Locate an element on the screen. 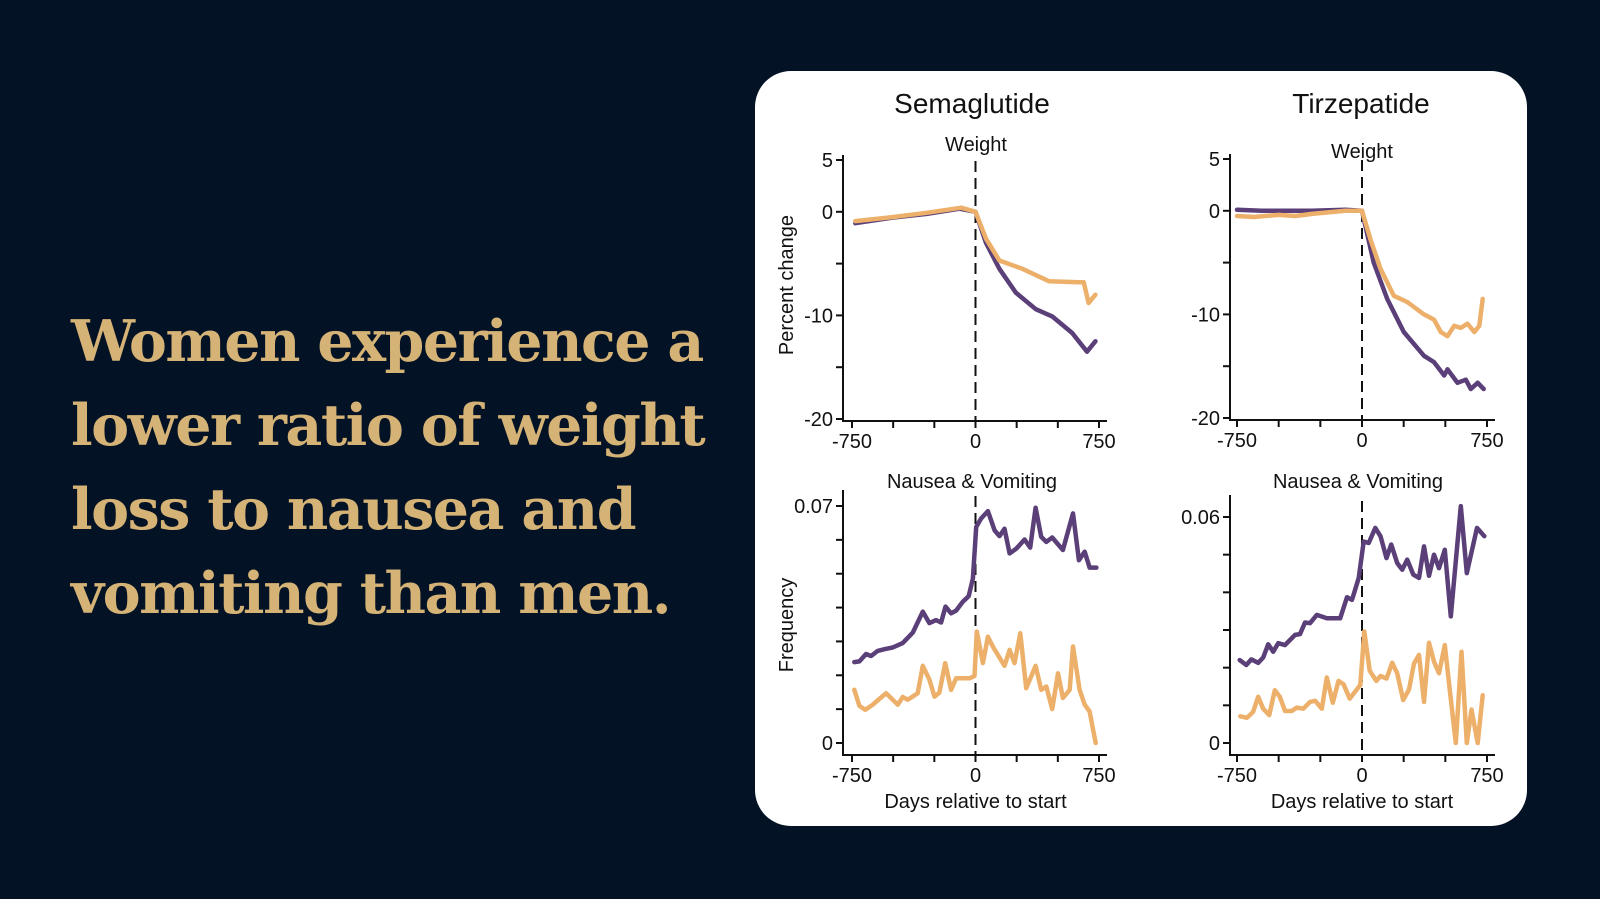  y-tick-label: 0.06 is located at coordinates (1200, 518).